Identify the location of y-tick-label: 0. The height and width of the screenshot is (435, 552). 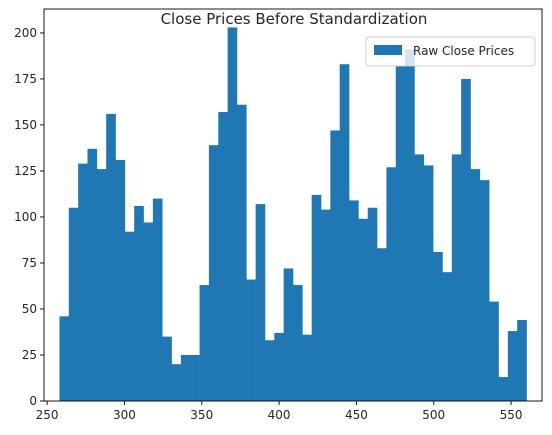
(33, 401).